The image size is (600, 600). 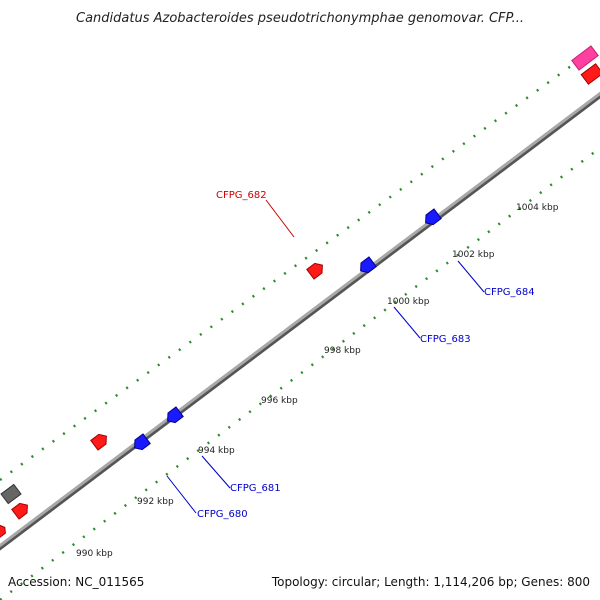 What do you see at coordinates (445, 339) in the screenshot?
I see `gene-label-cfpg-683: CFPG_683` at bounding box center [445, 339].